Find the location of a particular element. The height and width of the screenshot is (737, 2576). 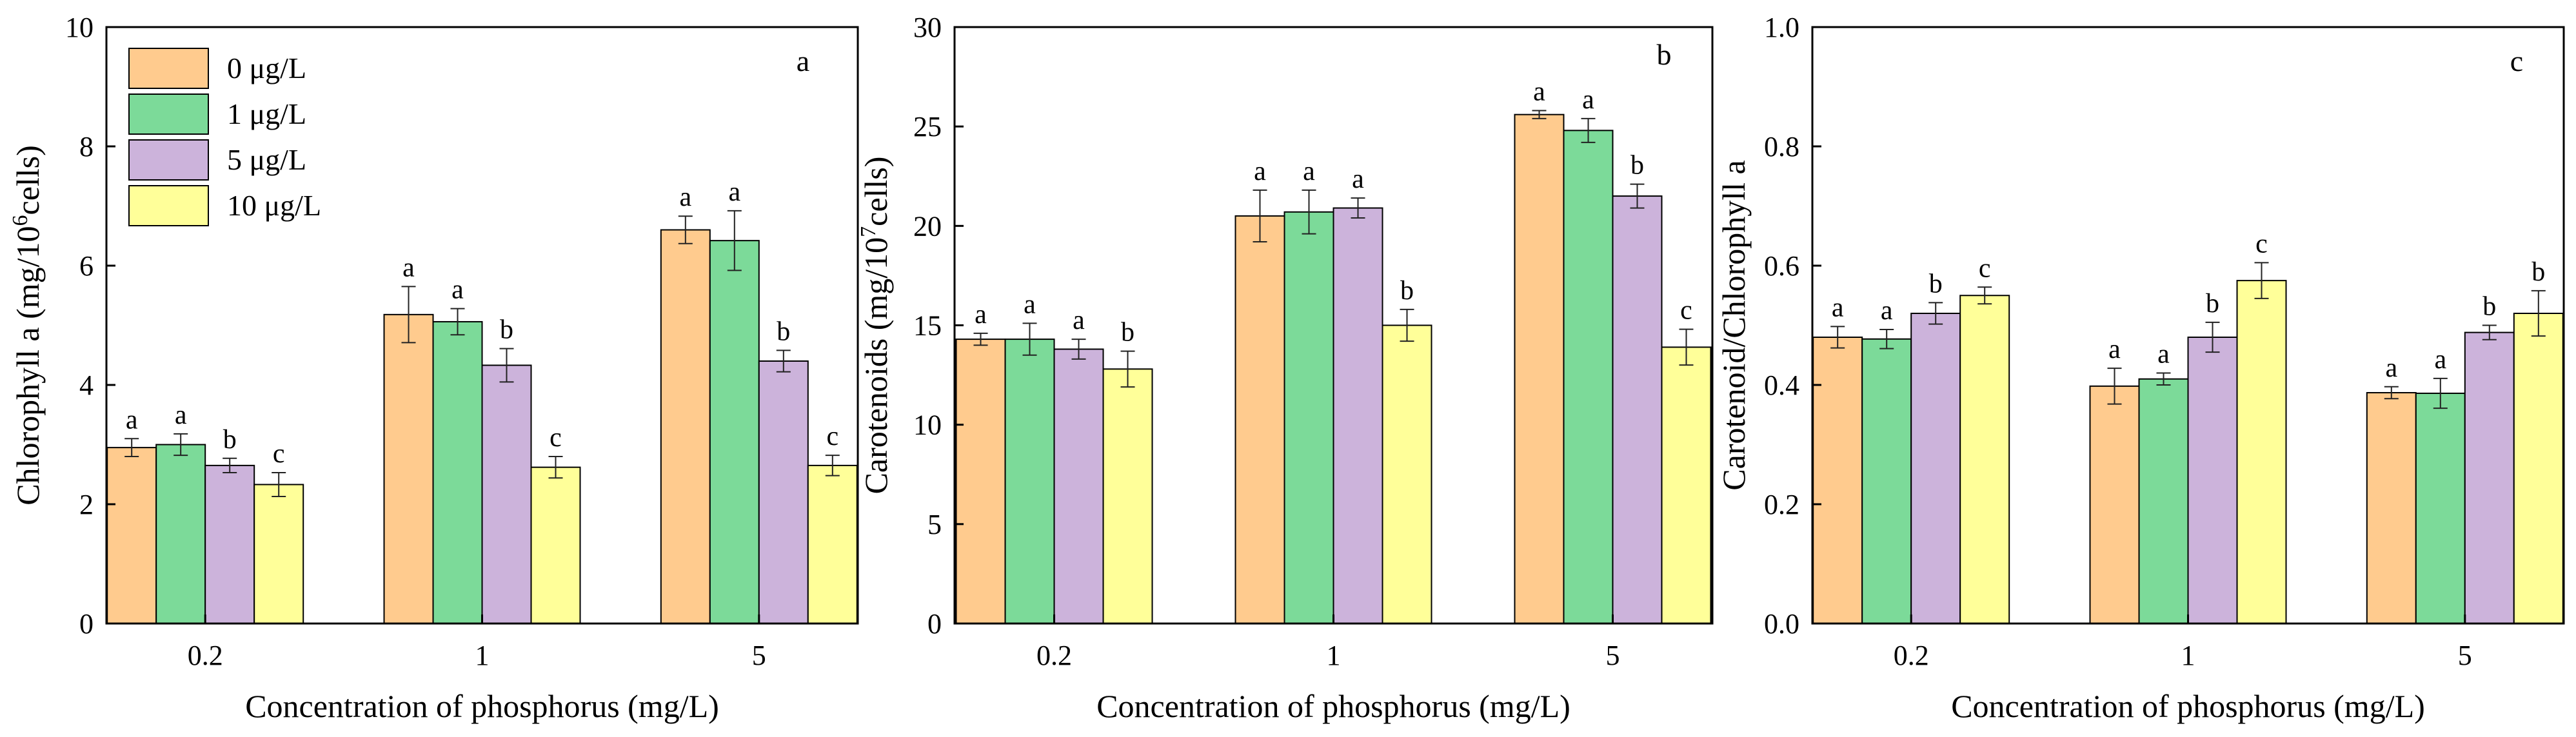

y-axis-title: Chlorophyll a (mg/106cells) is located at coordinates (27, 325).